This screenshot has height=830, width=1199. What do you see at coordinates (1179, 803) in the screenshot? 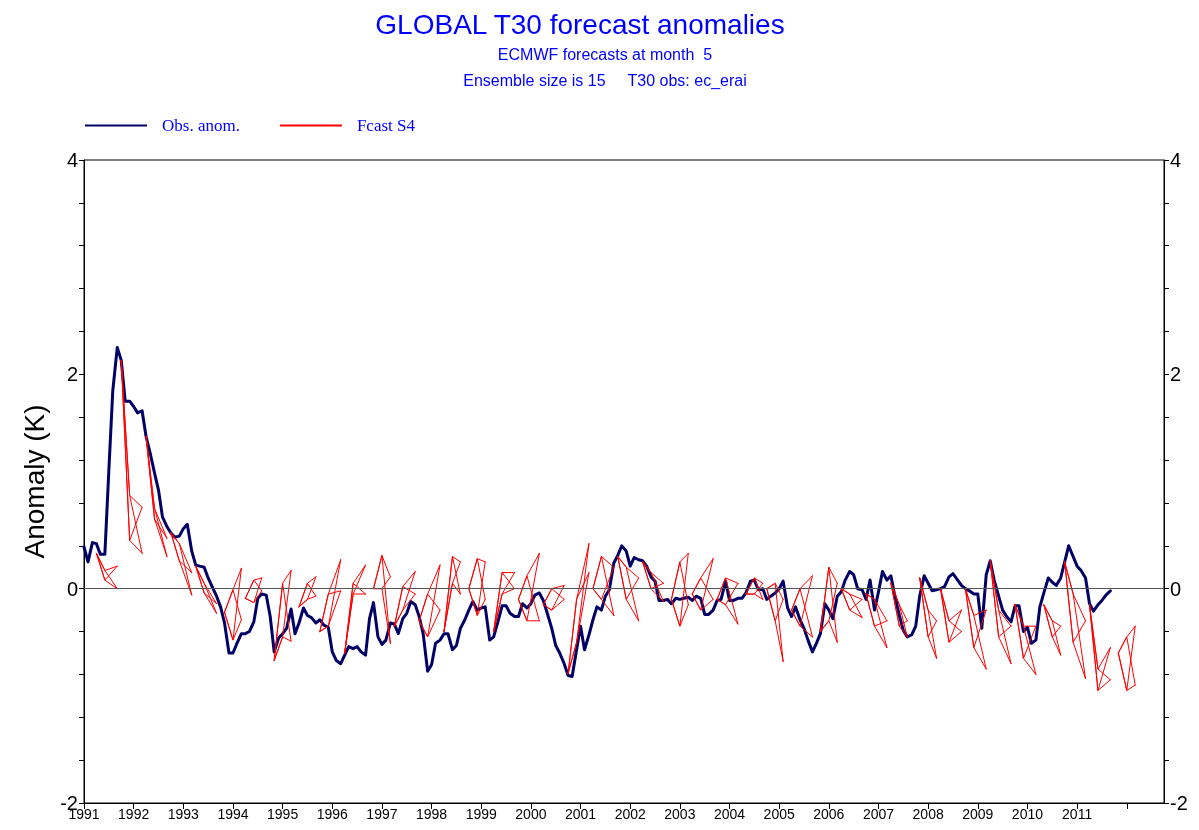
I see `y2-tick-label: -2` at bounding box center [1179, 803].